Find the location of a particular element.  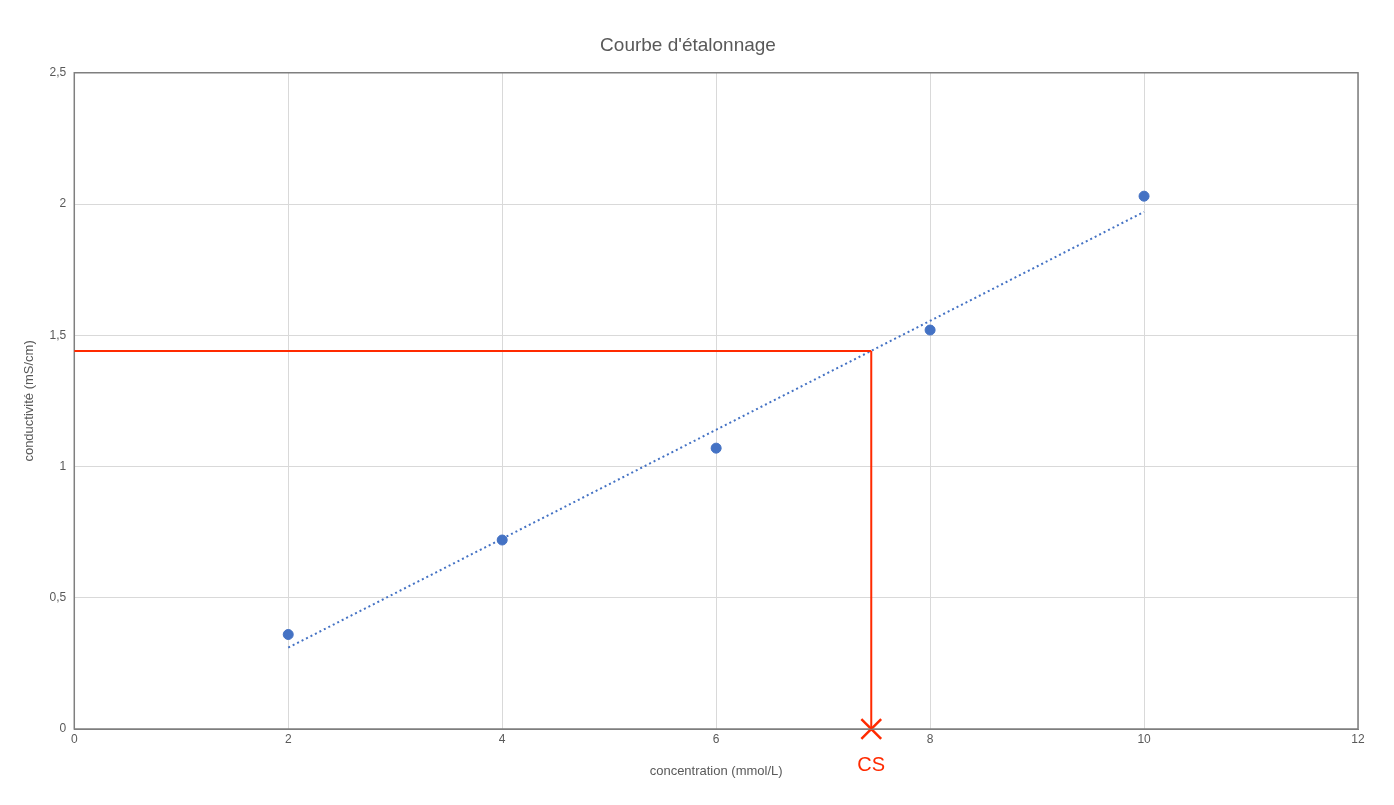

y-tick-label: 2,5 is located at coordinates (58, 72).